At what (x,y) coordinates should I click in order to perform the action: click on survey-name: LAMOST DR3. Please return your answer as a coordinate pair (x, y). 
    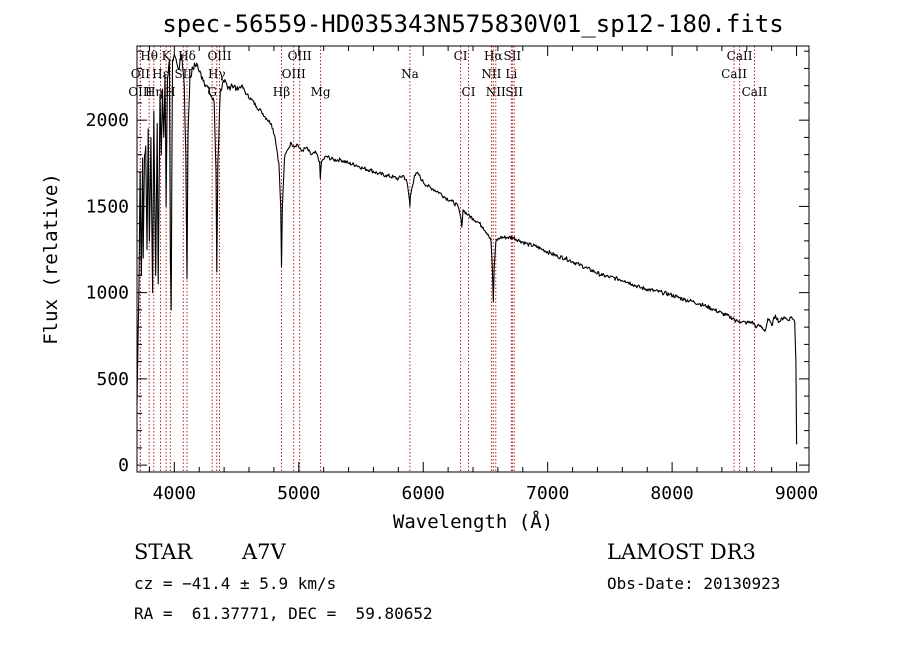
    Looking at the image, I should click on (681, 552).